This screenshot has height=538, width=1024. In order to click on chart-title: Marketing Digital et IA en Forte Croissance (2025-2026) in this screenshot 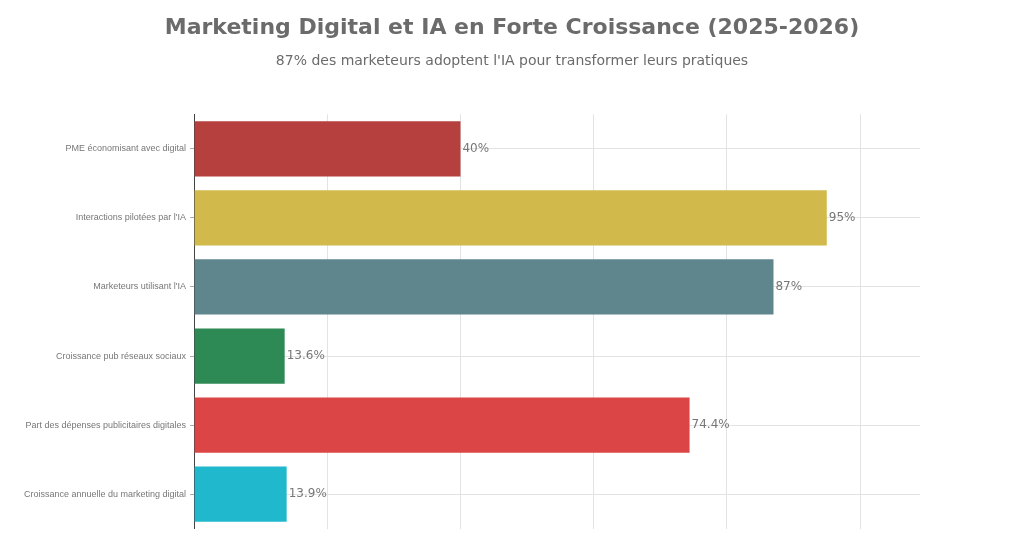, I will do `click(512, 26)`.